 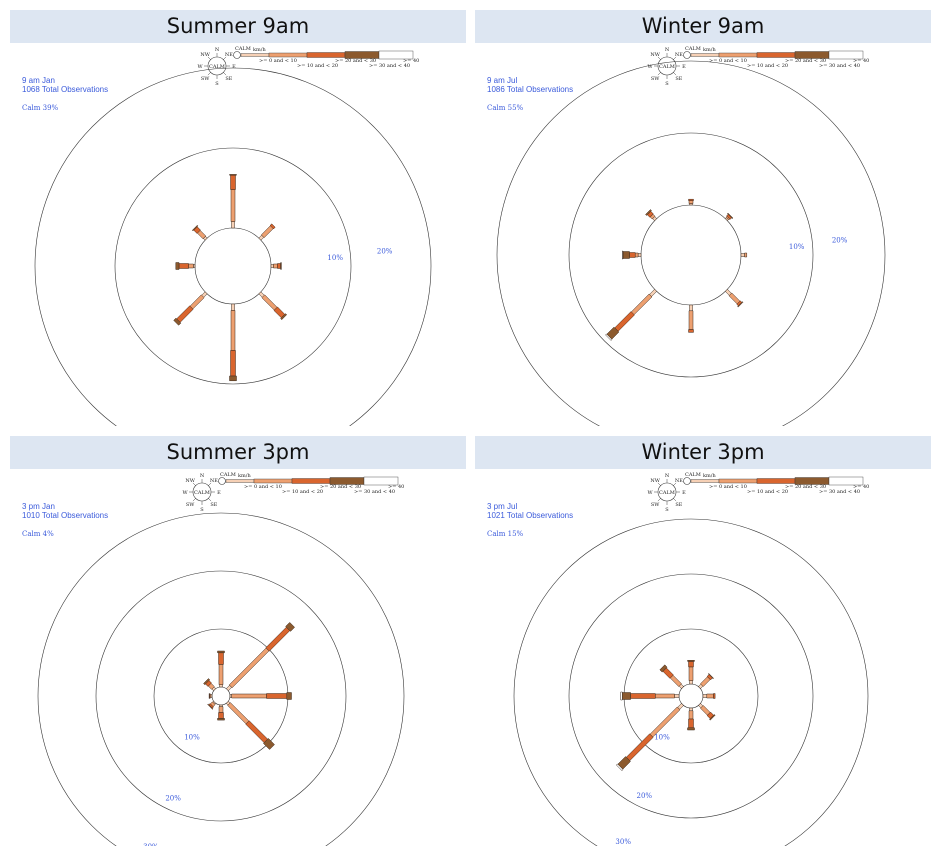 I want to click on period-label: 9 am Jan, so click(x=38, y=80).